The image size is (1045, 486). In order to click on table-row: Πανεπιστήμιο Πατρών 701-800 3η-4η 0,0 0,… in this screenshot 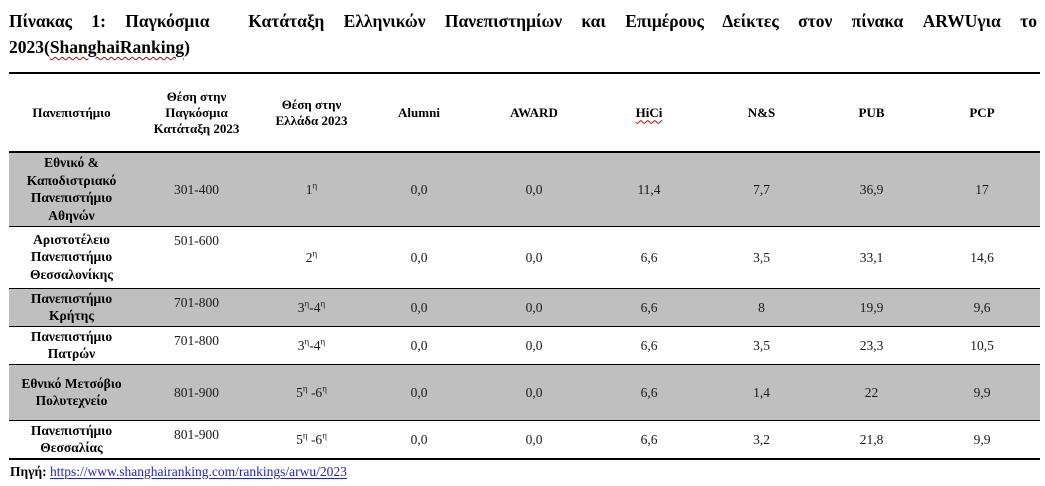, I will do `click(524, 345)`.